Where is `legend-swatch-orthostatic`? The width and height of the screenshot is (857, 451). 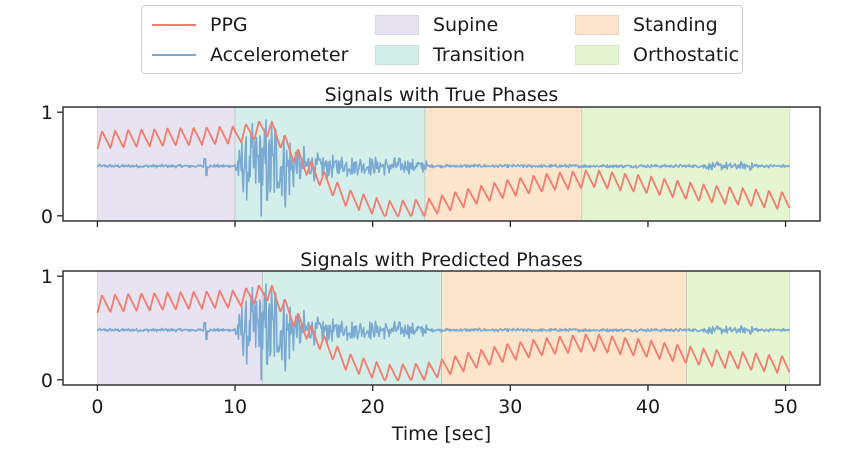 legend-swatch-orthostatic is located at coordinates (597, 55).